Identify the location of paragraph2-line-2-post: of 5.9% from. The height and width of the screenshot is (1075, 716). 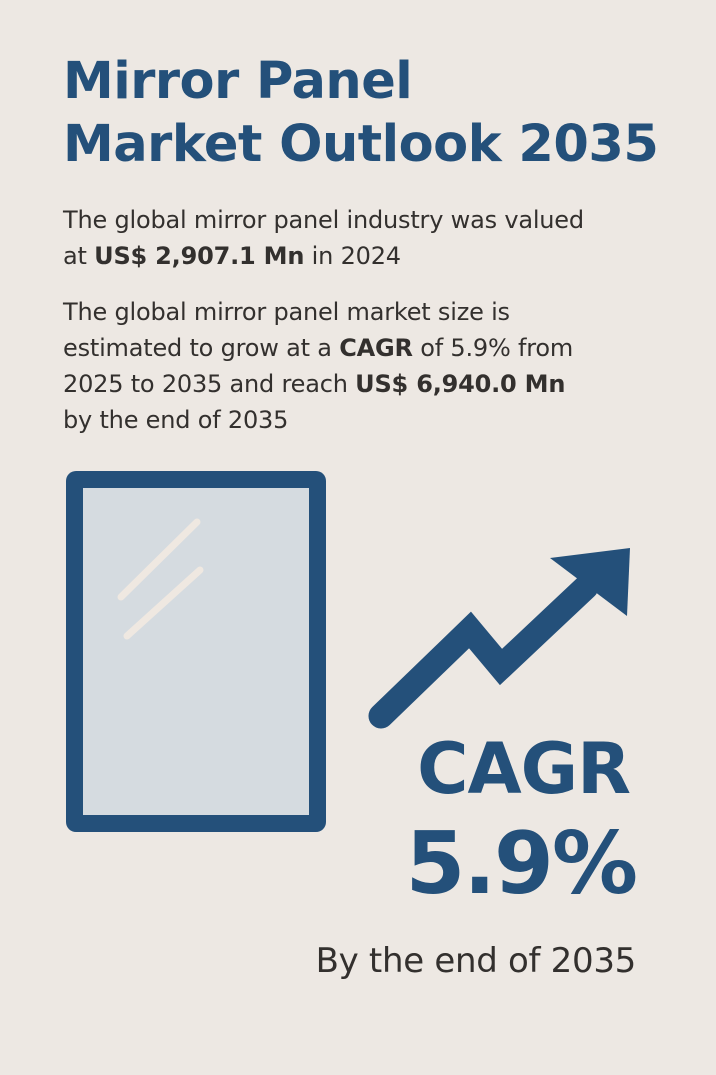
(493, 348).